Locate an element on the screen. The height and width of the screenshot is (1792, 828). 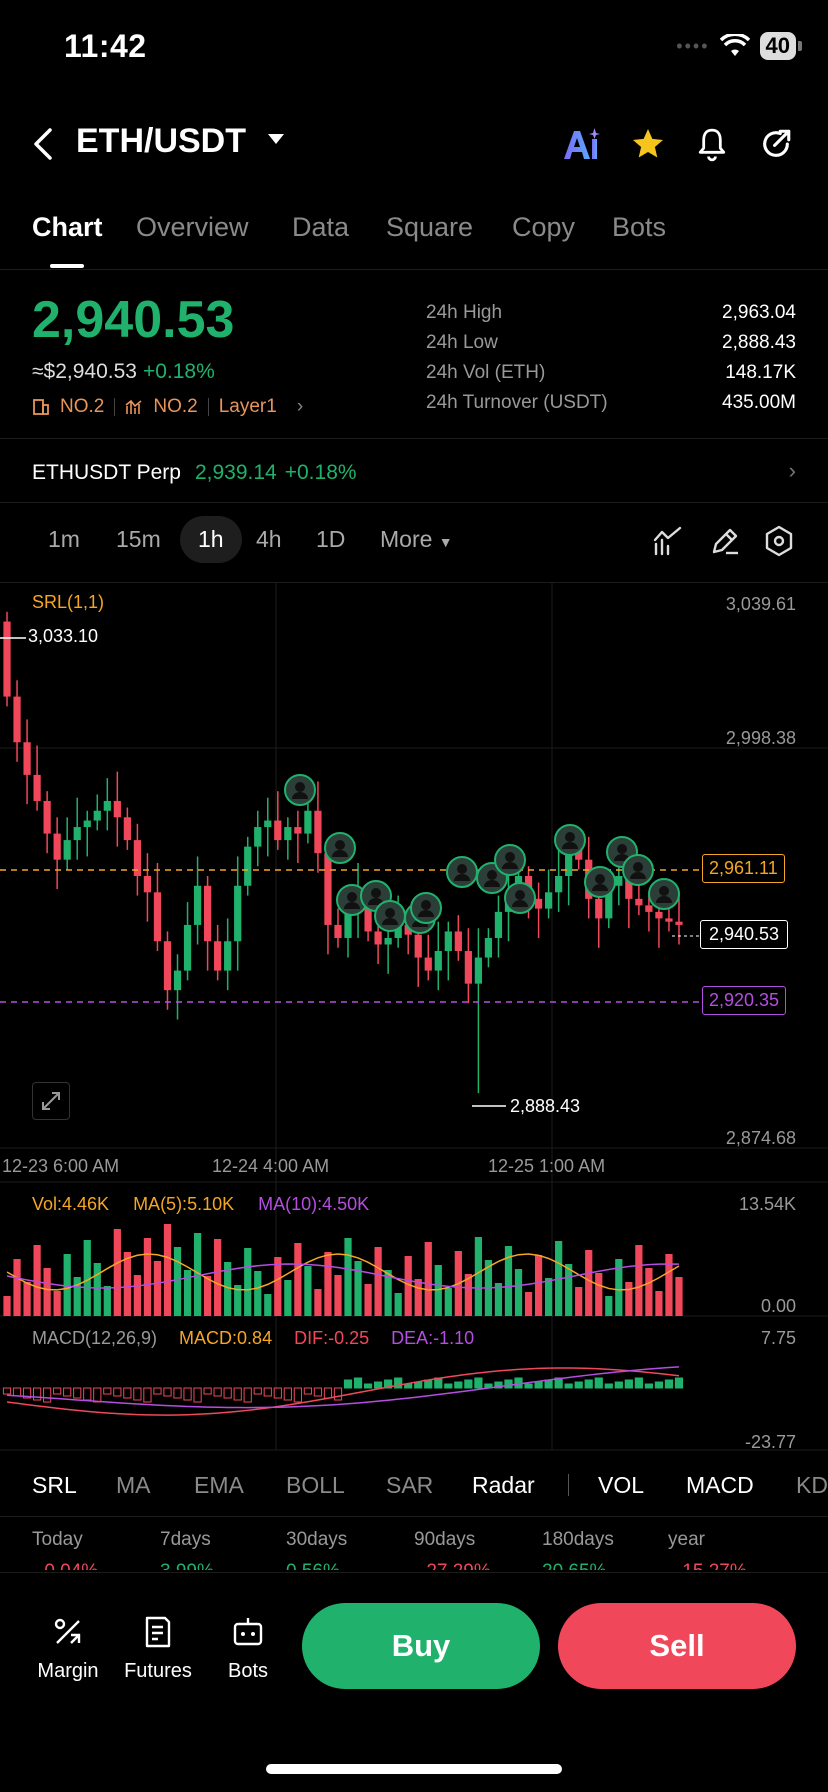
pair-title: ETH/USDT is located at coordinates (161, 141).